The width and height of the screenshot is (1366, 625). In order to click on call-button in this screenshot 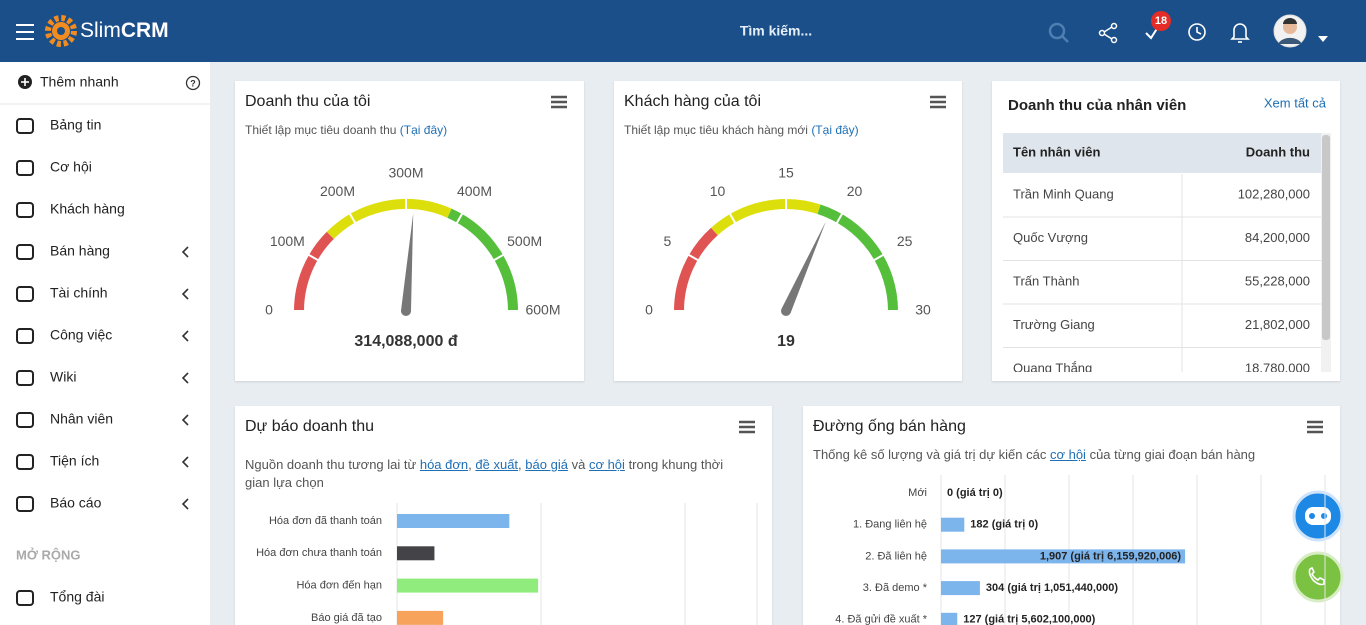, I will do `click(1318, 577)`.